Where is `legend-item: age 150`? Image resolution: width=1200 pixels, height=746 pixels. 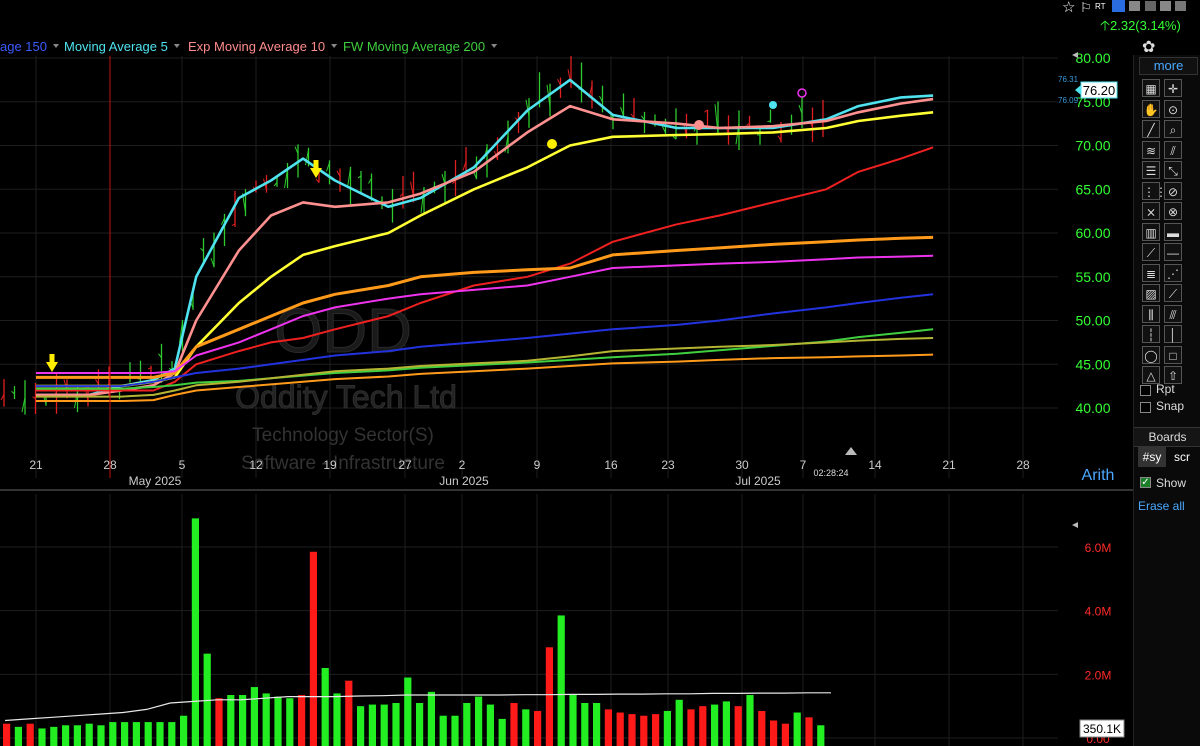
legend-item: age 150 is located at coordinates (23, 46).